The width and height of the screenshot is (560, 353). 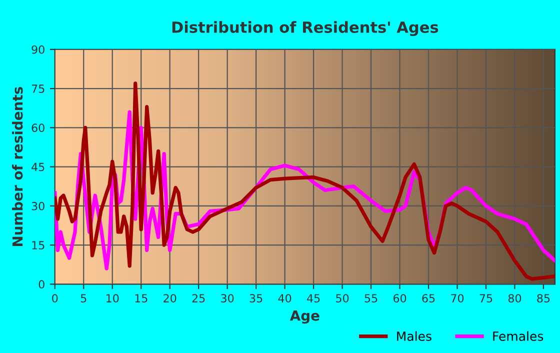 I want to click on x-tick-label: 5, so click(x=83, y=298).